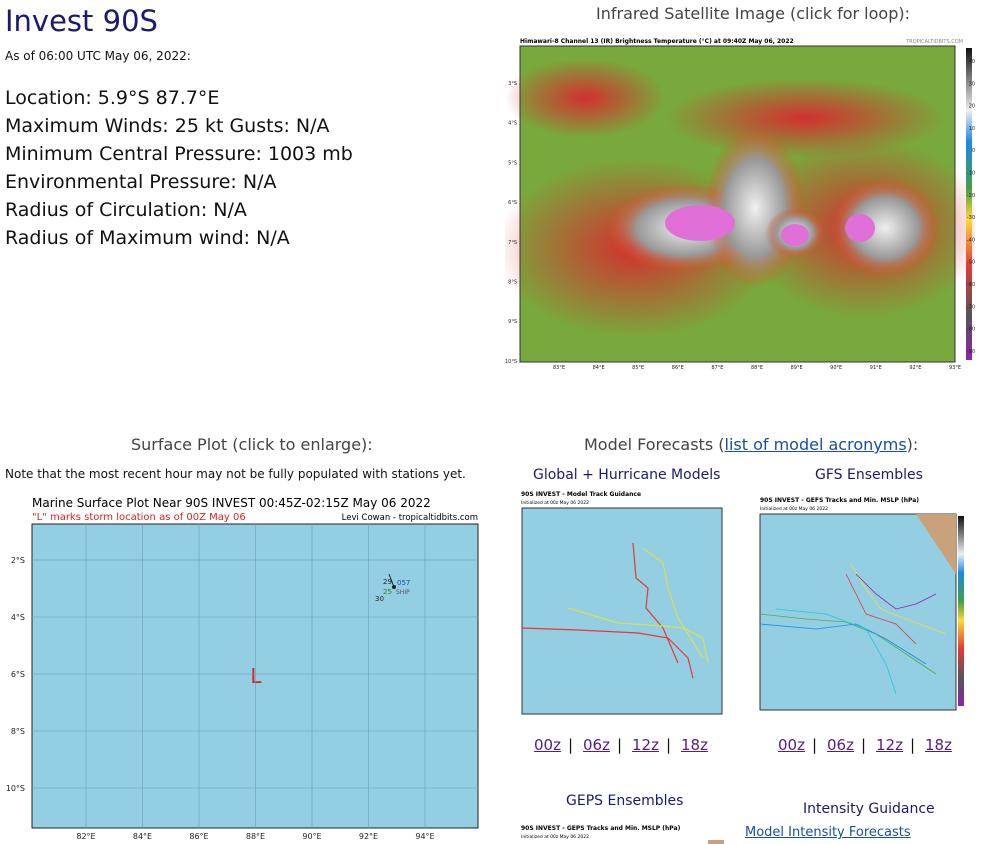  I want to click on axis-label: 4°S, so click(512, 124).